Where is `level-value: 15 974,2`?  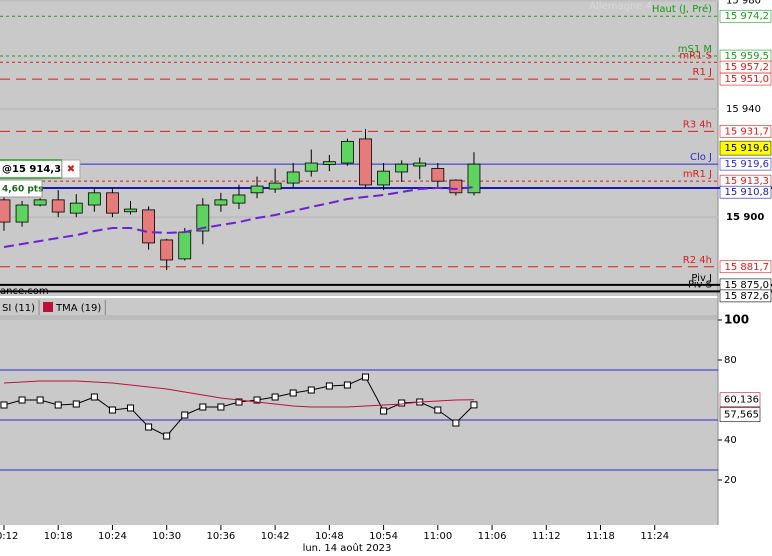 level-value: 15 974,2 is located at coordinates (746, 16).